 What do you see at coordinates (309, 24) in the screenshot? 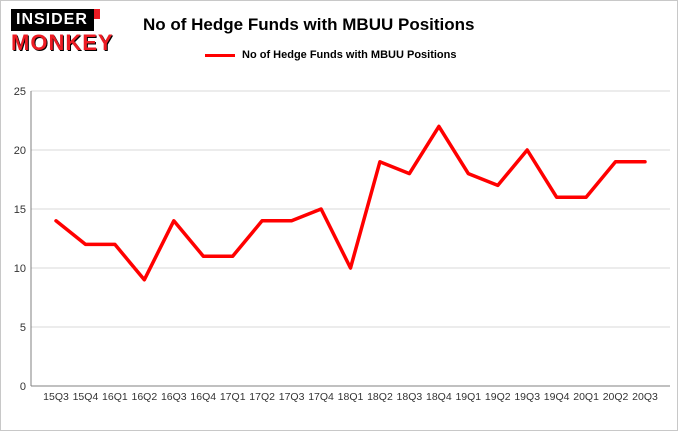
I see `chart-title: No of Hedge Funds with MBUU Positions` at bounding box center [309, 24].